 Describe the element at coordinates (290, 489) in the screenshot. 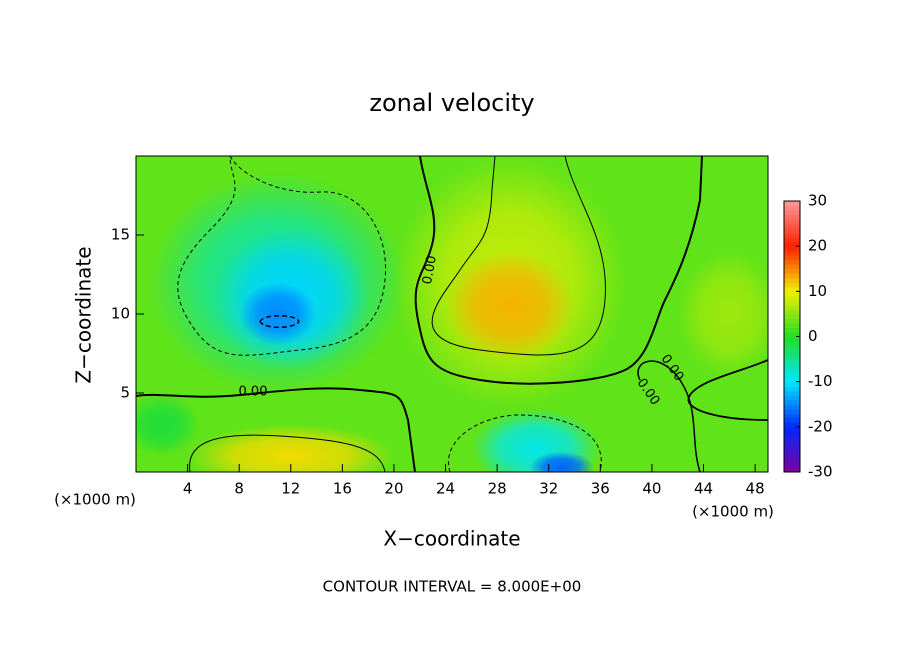

I see `x-tick-label: 12` at that location.